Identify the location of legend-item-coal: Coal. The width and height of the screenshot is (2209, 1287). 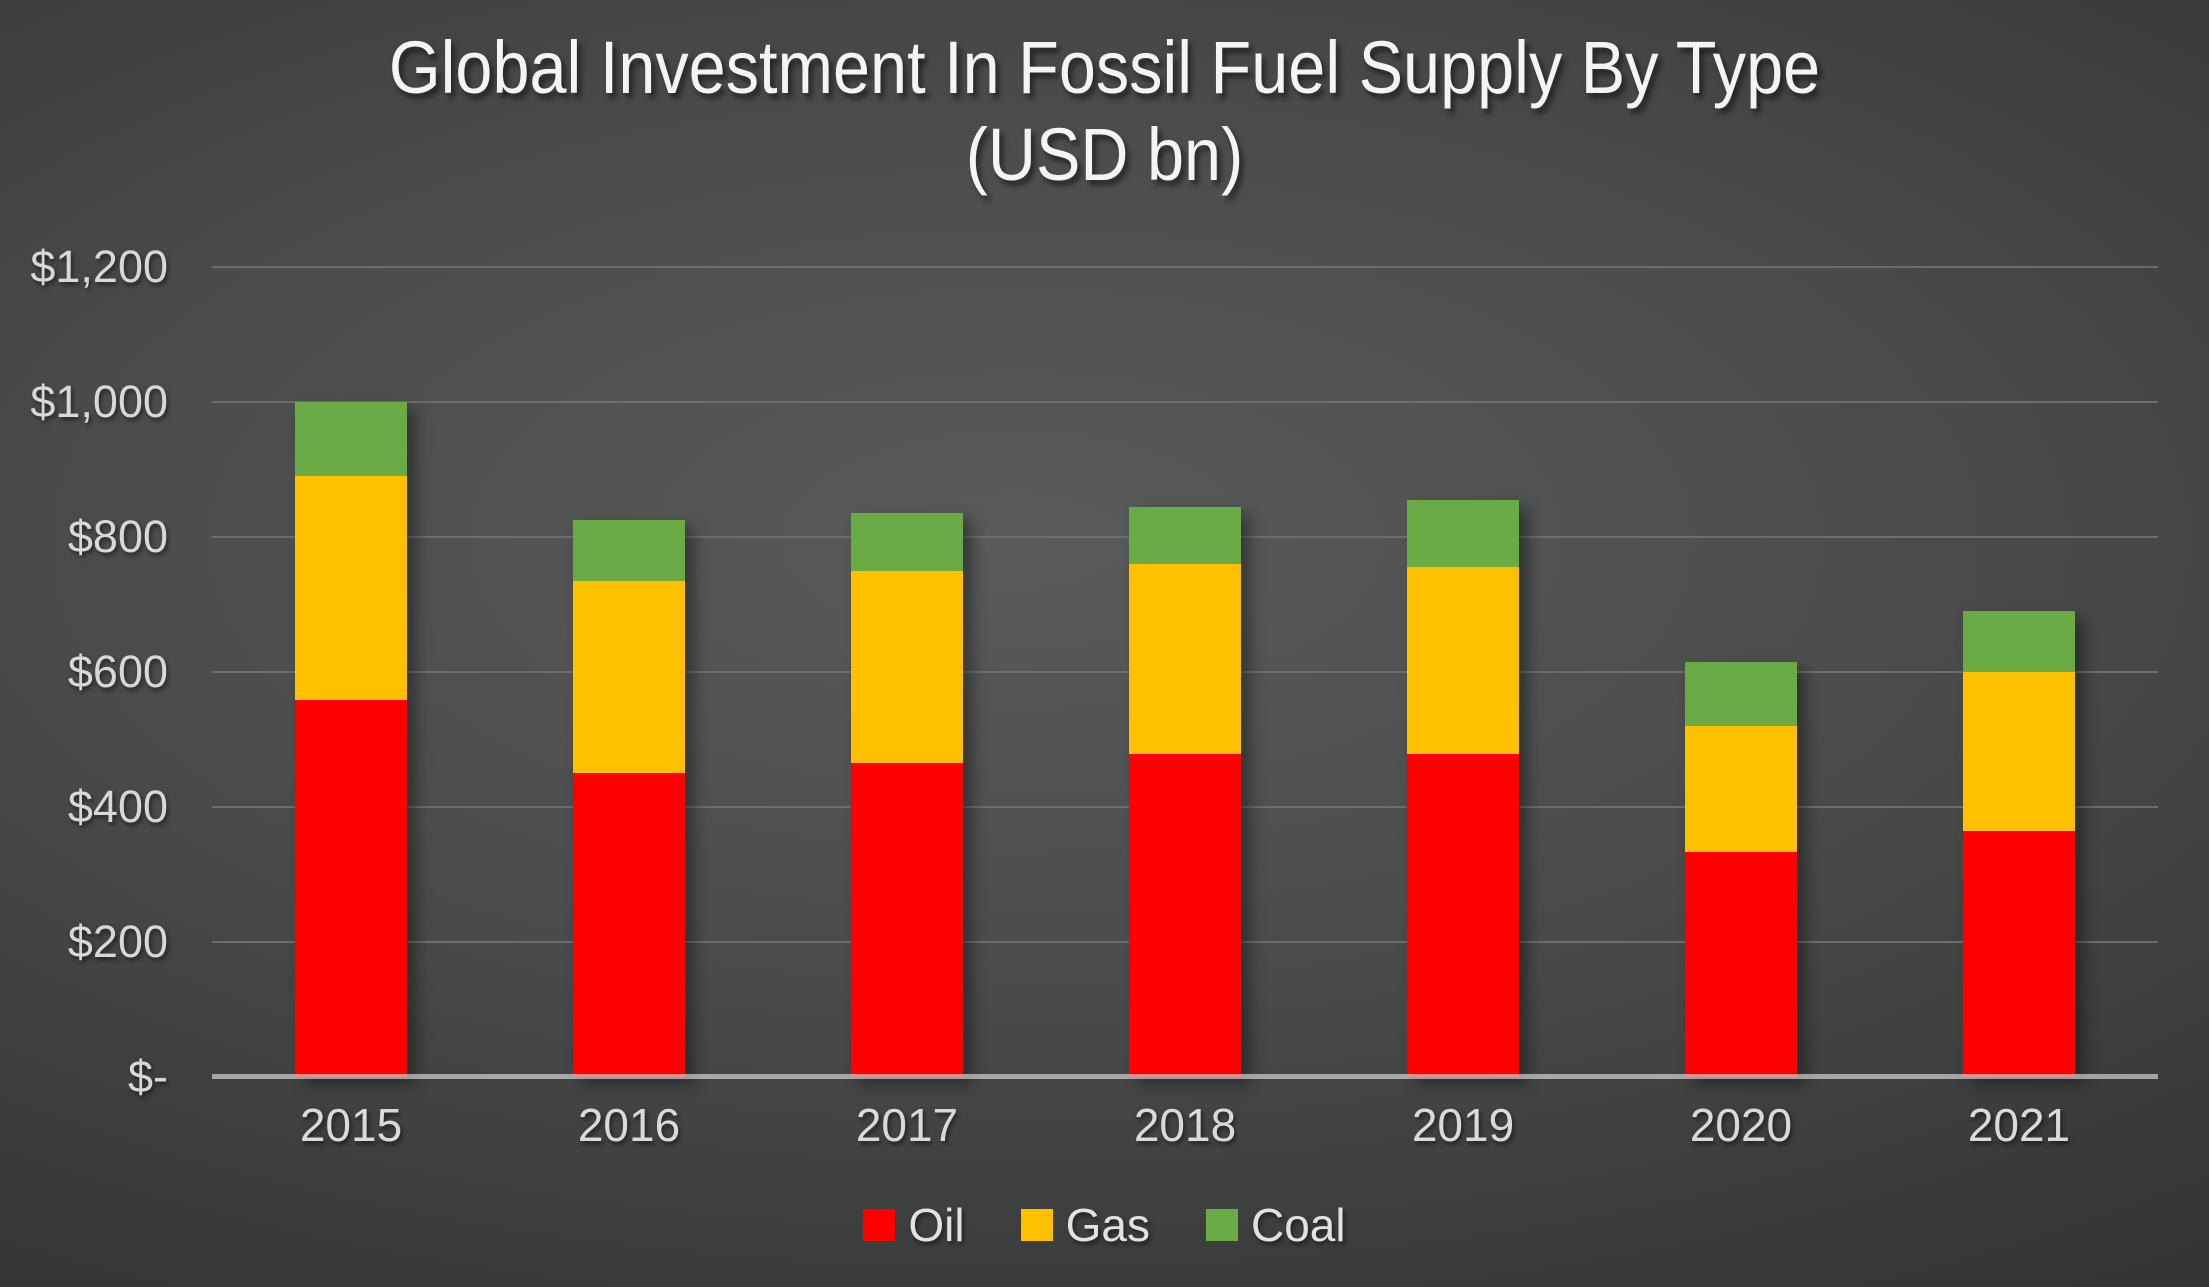
(1276, 1225).